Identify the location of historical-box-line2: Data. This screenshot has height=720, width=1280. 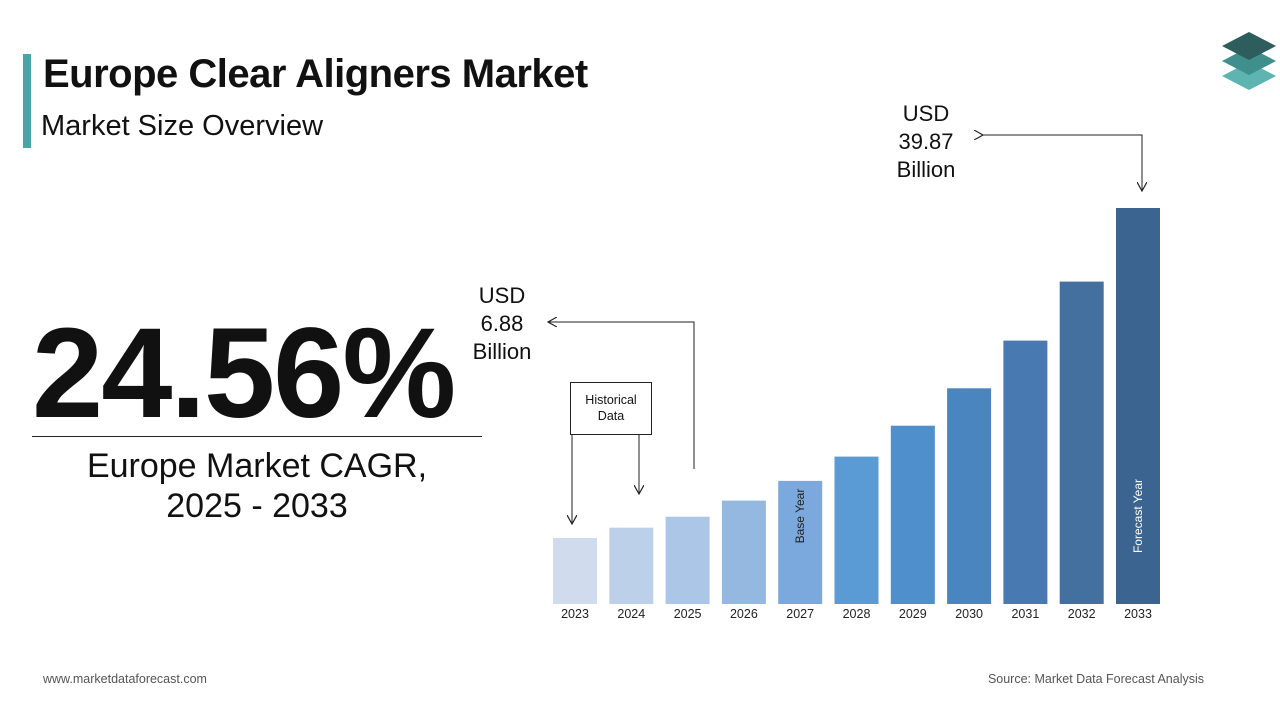
(611, 415).